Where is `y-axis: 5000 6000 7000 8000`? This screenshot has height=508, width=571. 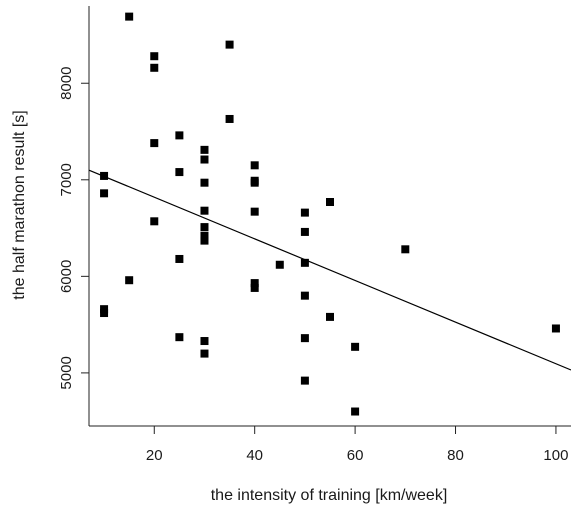
y-axis: 5000 6000 7000 8000 is located at coordinates (73, 228).